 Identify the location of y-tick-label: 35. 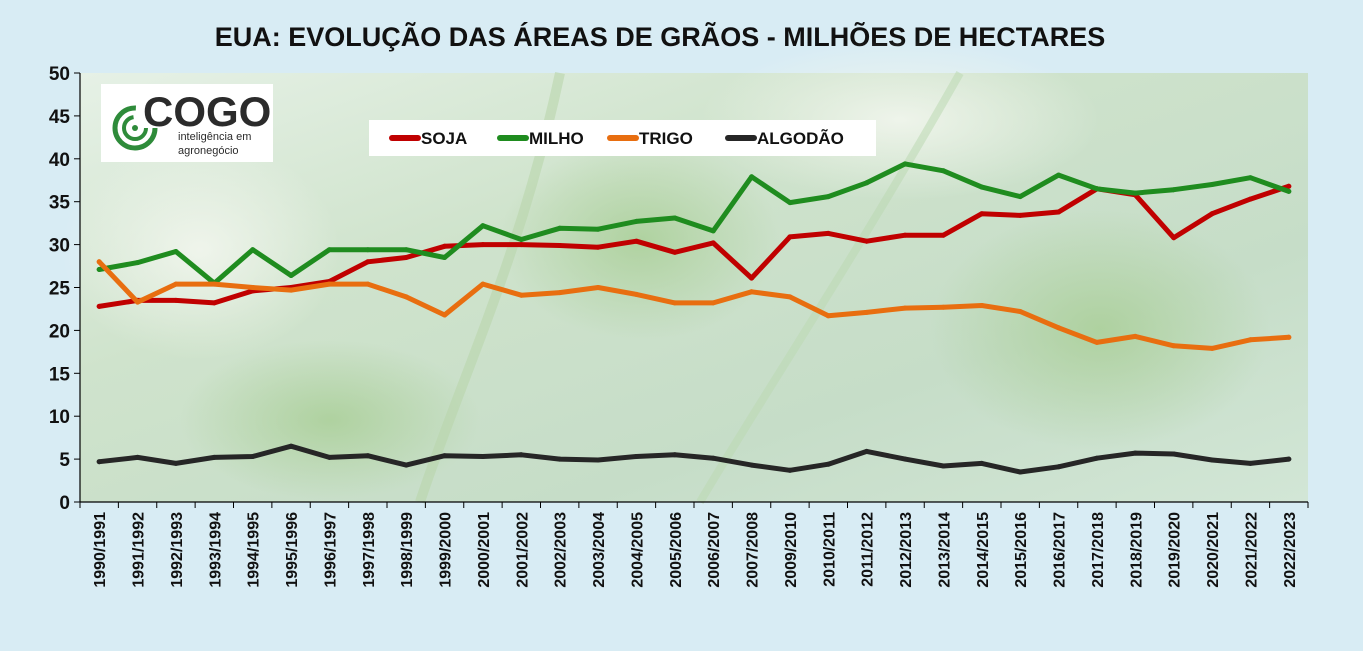
(60, 203).